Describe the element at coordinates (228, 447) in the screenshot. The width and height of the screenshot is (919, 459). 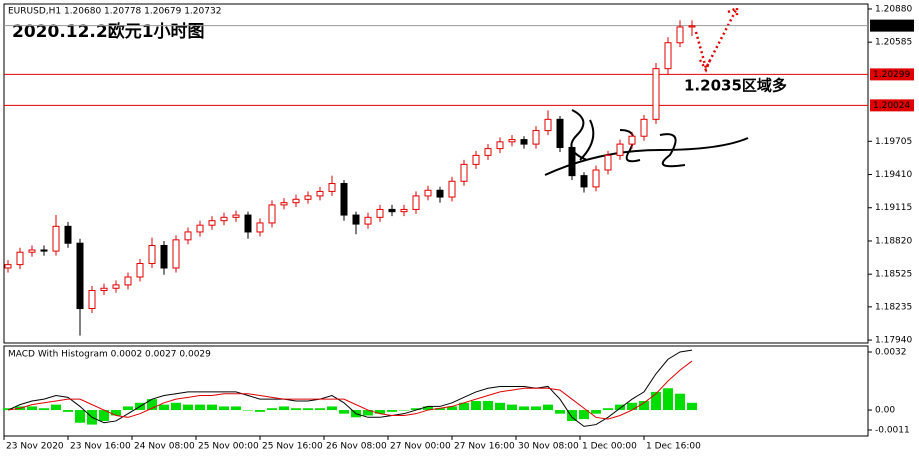
I see `x-tick-label: 25 Nov 00:00` at that location.